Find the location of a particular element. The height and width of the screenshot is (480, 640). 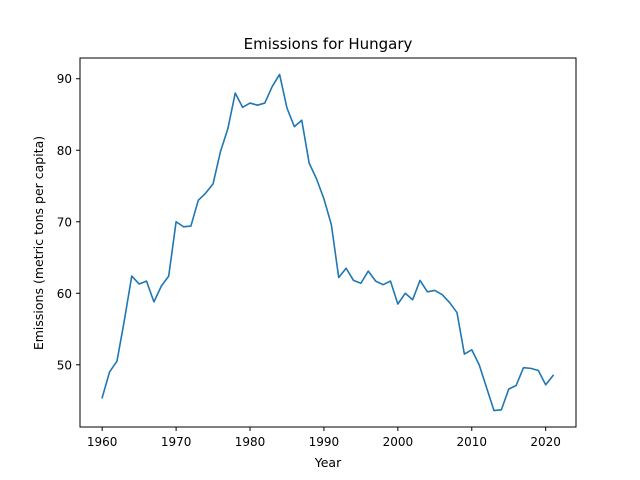

x-tick-label: 1960 is located at coordinates (102, 442).